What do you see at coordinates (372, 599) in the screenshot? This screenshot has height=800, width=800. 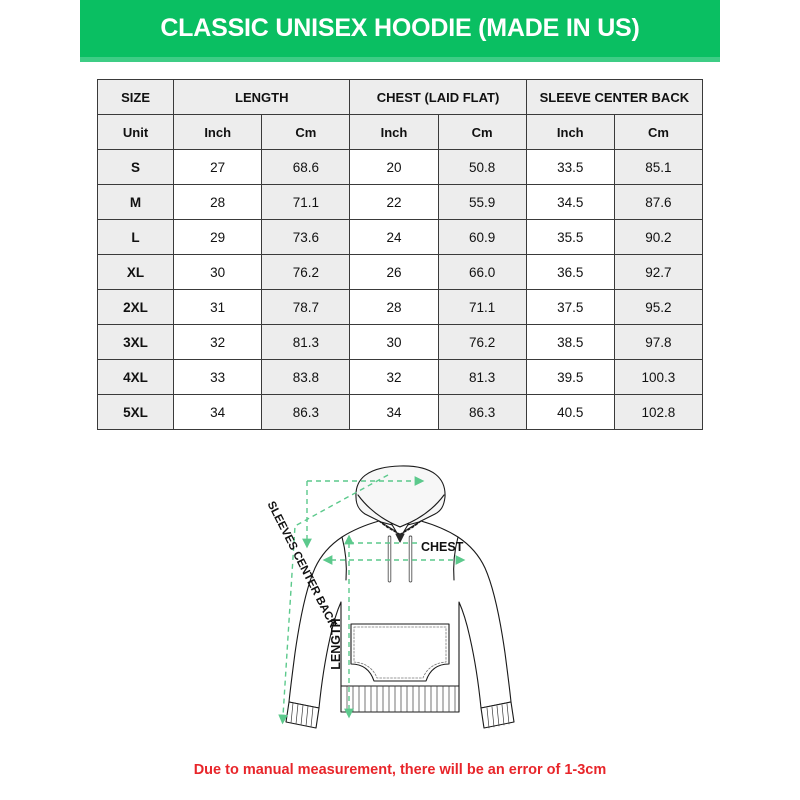 I see `measurement-guides` at bounding box center [372, 599].